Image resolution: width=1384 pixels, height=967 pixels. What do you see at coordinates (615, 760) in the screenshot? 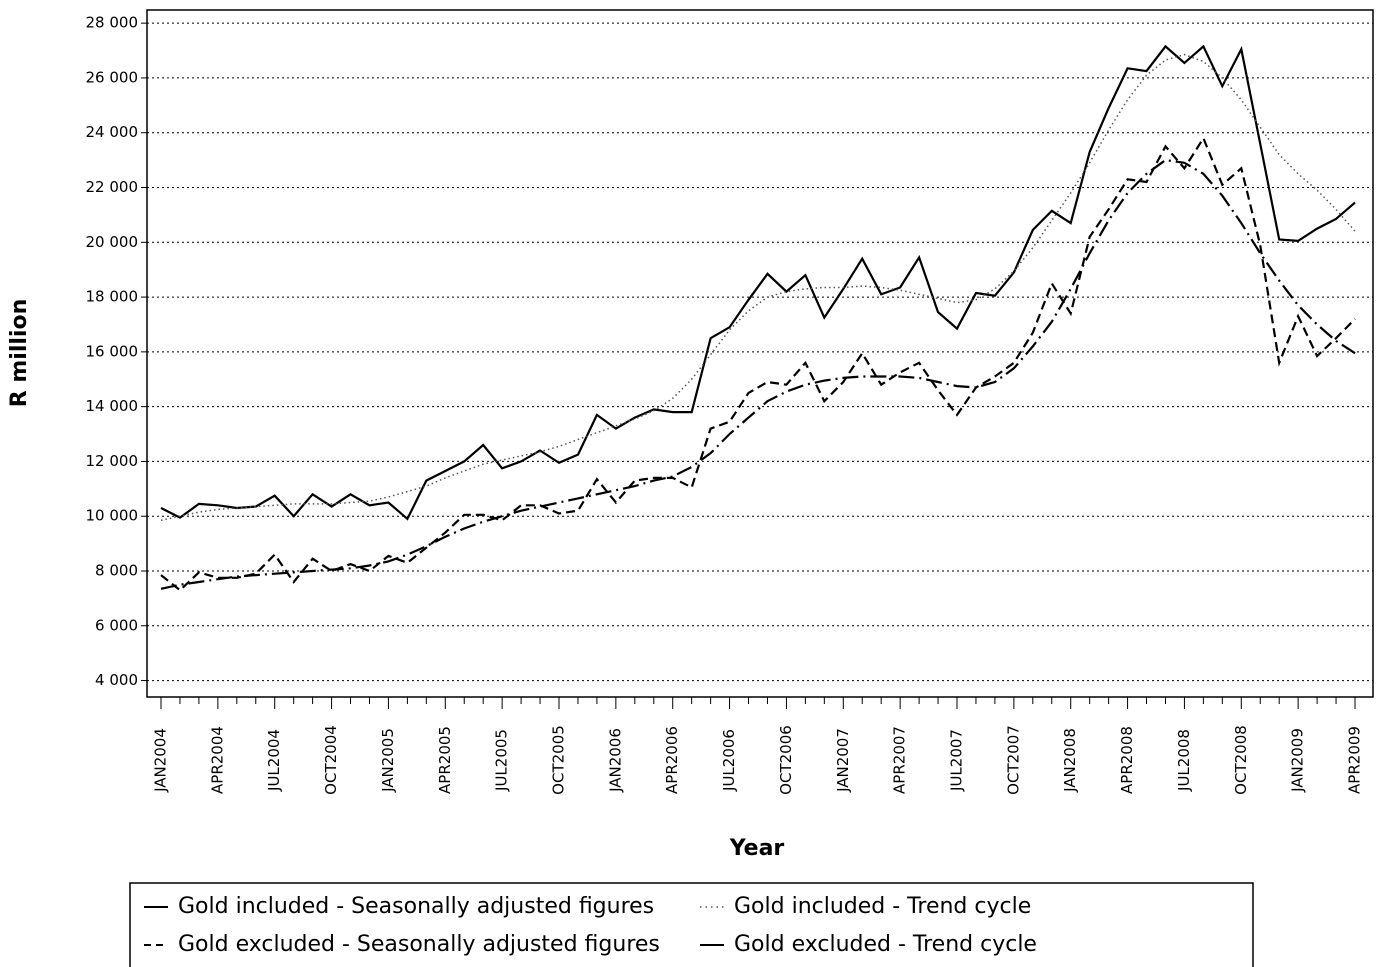
I see `x-tick-label: JAN2006` at bounding box center [615, 760].